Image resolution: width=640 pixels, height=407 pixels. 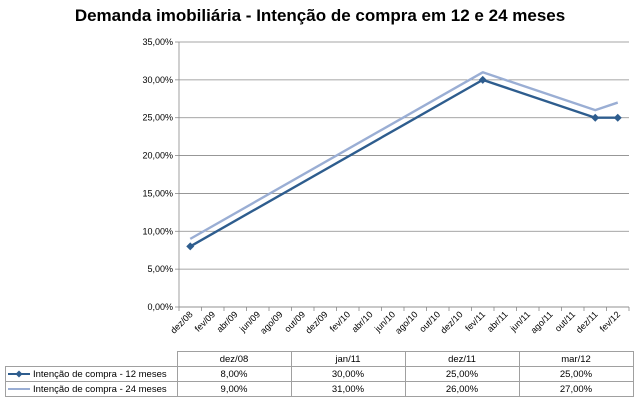 I want to click on y-tick-label: 10,00%, so click(x=157, y=231).